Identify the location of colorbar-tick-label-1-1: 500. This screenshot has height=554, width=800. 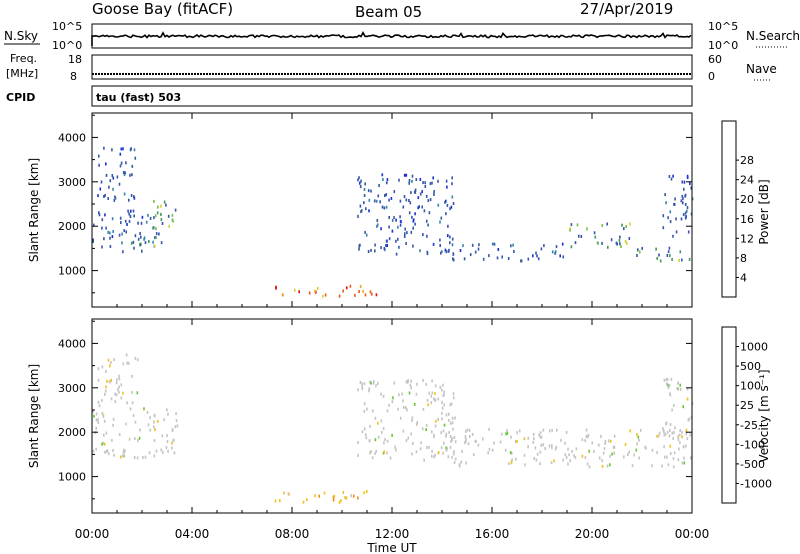
(750, 366).